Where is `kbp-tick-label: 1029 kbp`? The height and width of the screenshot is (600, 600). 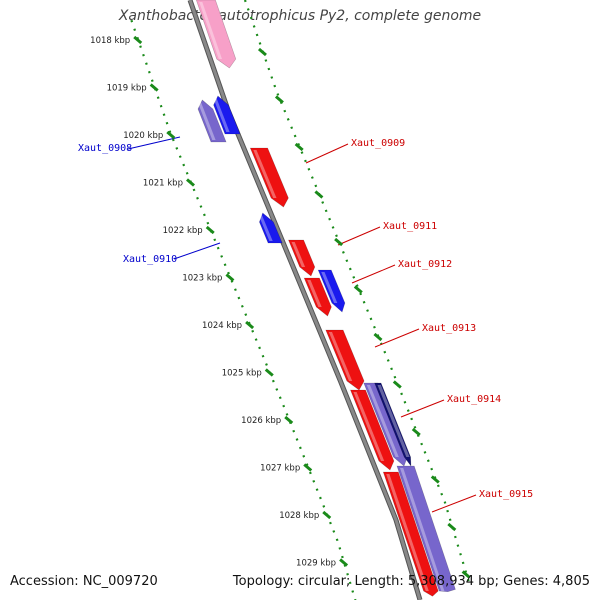
kbp-tick-label: 1029 kbp is located at coordinates (316, 564).